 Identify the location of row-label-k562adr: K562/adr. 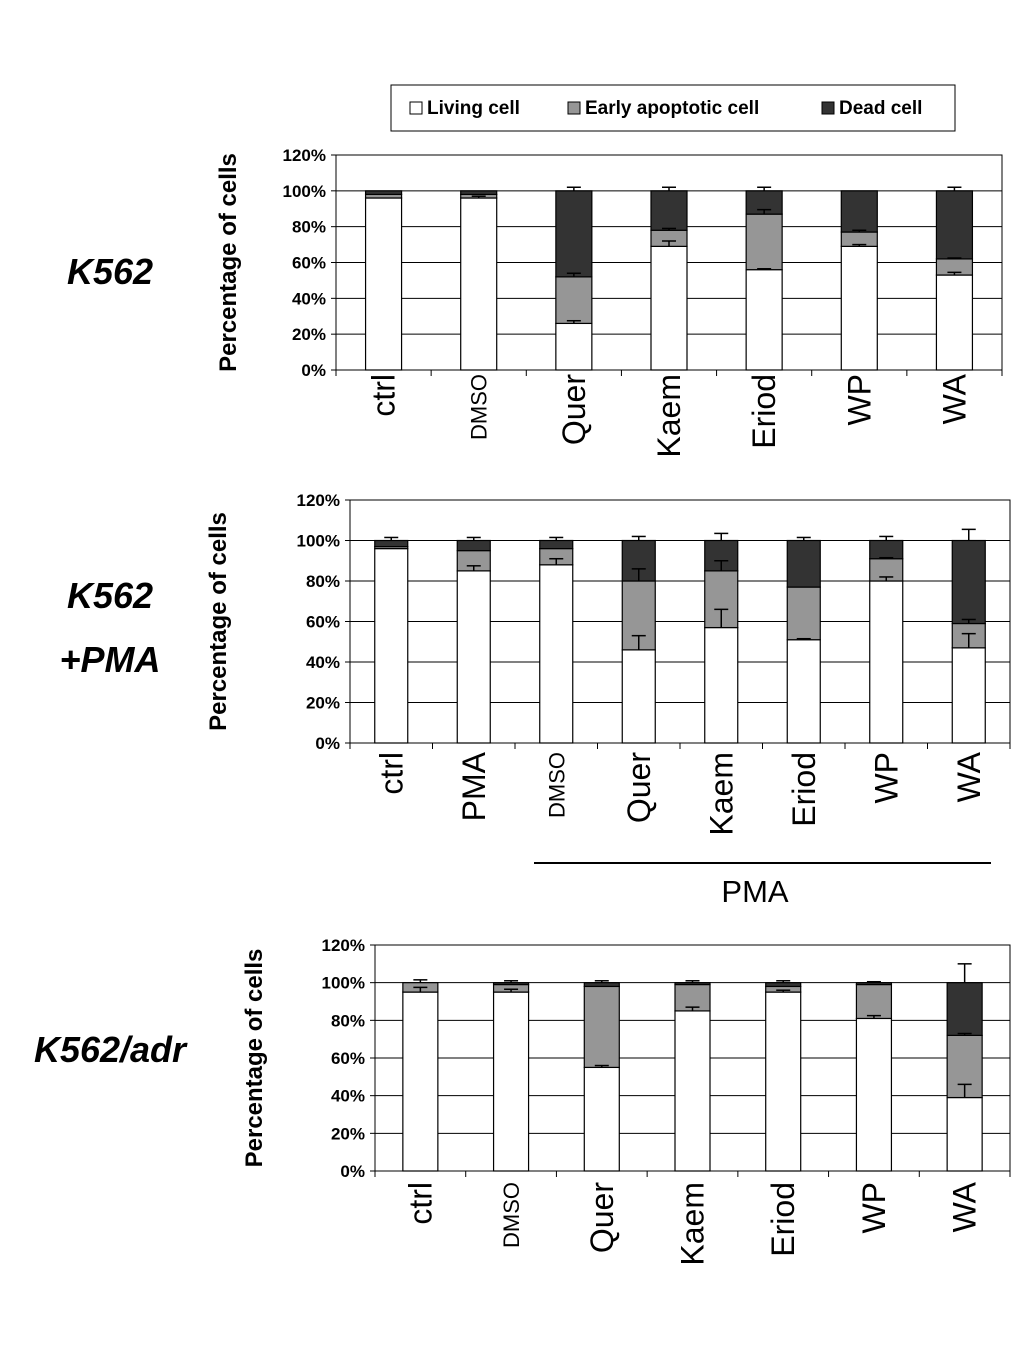
(111, 1049).